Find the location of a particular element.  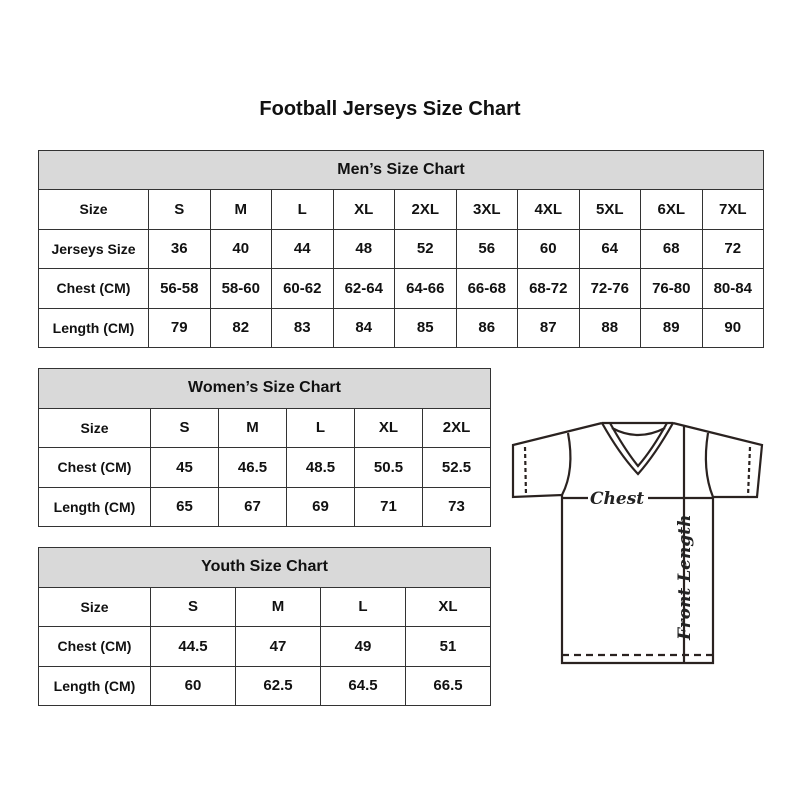

youth-table-heading: Youth Size Chart is located at coordinates (264, 567).